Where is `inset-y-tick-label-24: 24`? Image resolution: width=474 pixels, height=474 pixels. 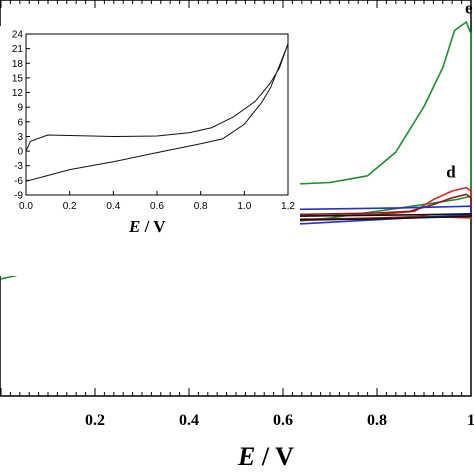
inset-y-tick-label-24: 24 is located at coordinates (18, 35).